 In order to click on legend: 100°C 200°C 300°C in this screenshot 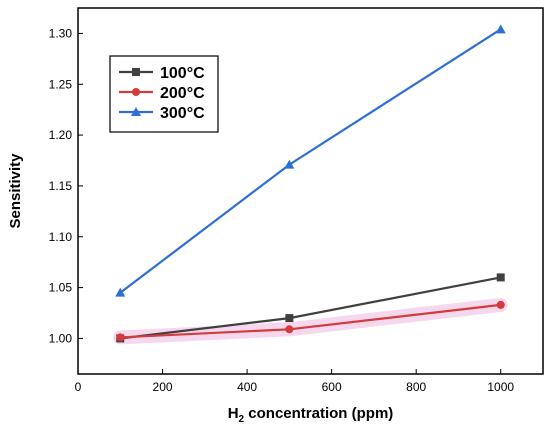, I will do `click(164, 94)`.